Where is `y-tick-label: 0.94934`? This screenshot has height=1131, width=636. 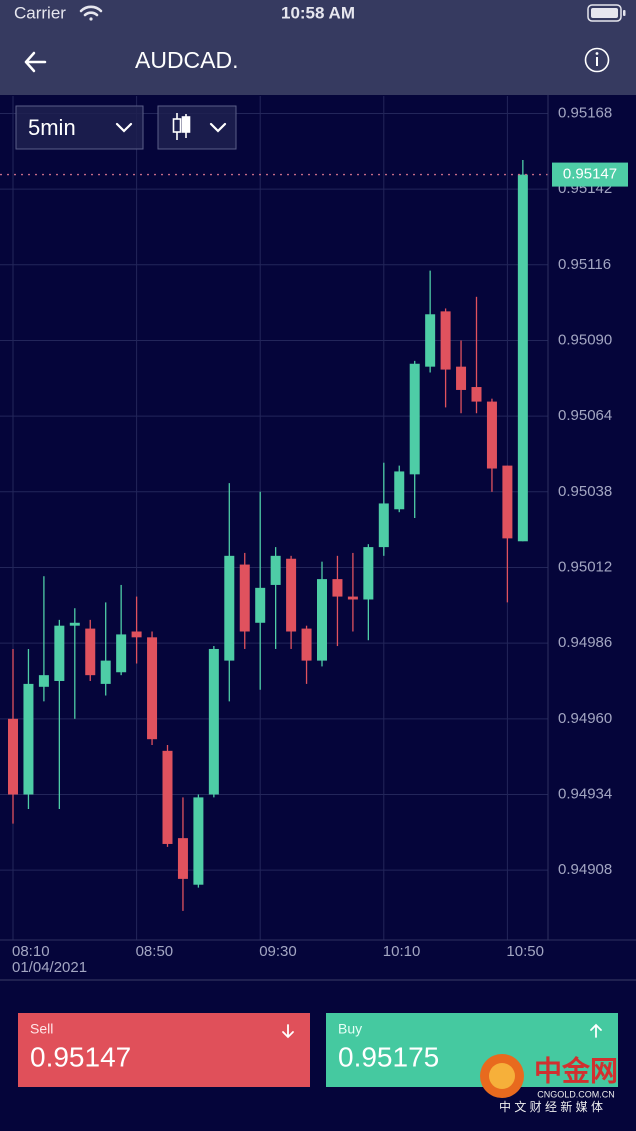 y-tick-label: 0.94934 is located at coordinates (585, 793).